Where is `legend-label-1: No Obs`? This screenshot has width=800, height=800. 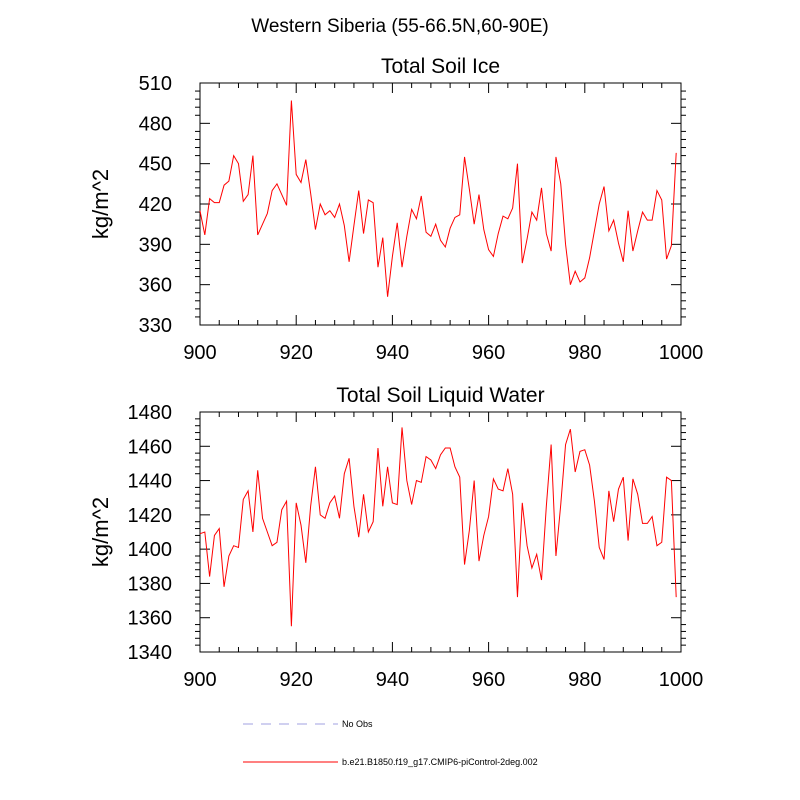
legend-label-1: No Obs is located at coordinates (357, 724).